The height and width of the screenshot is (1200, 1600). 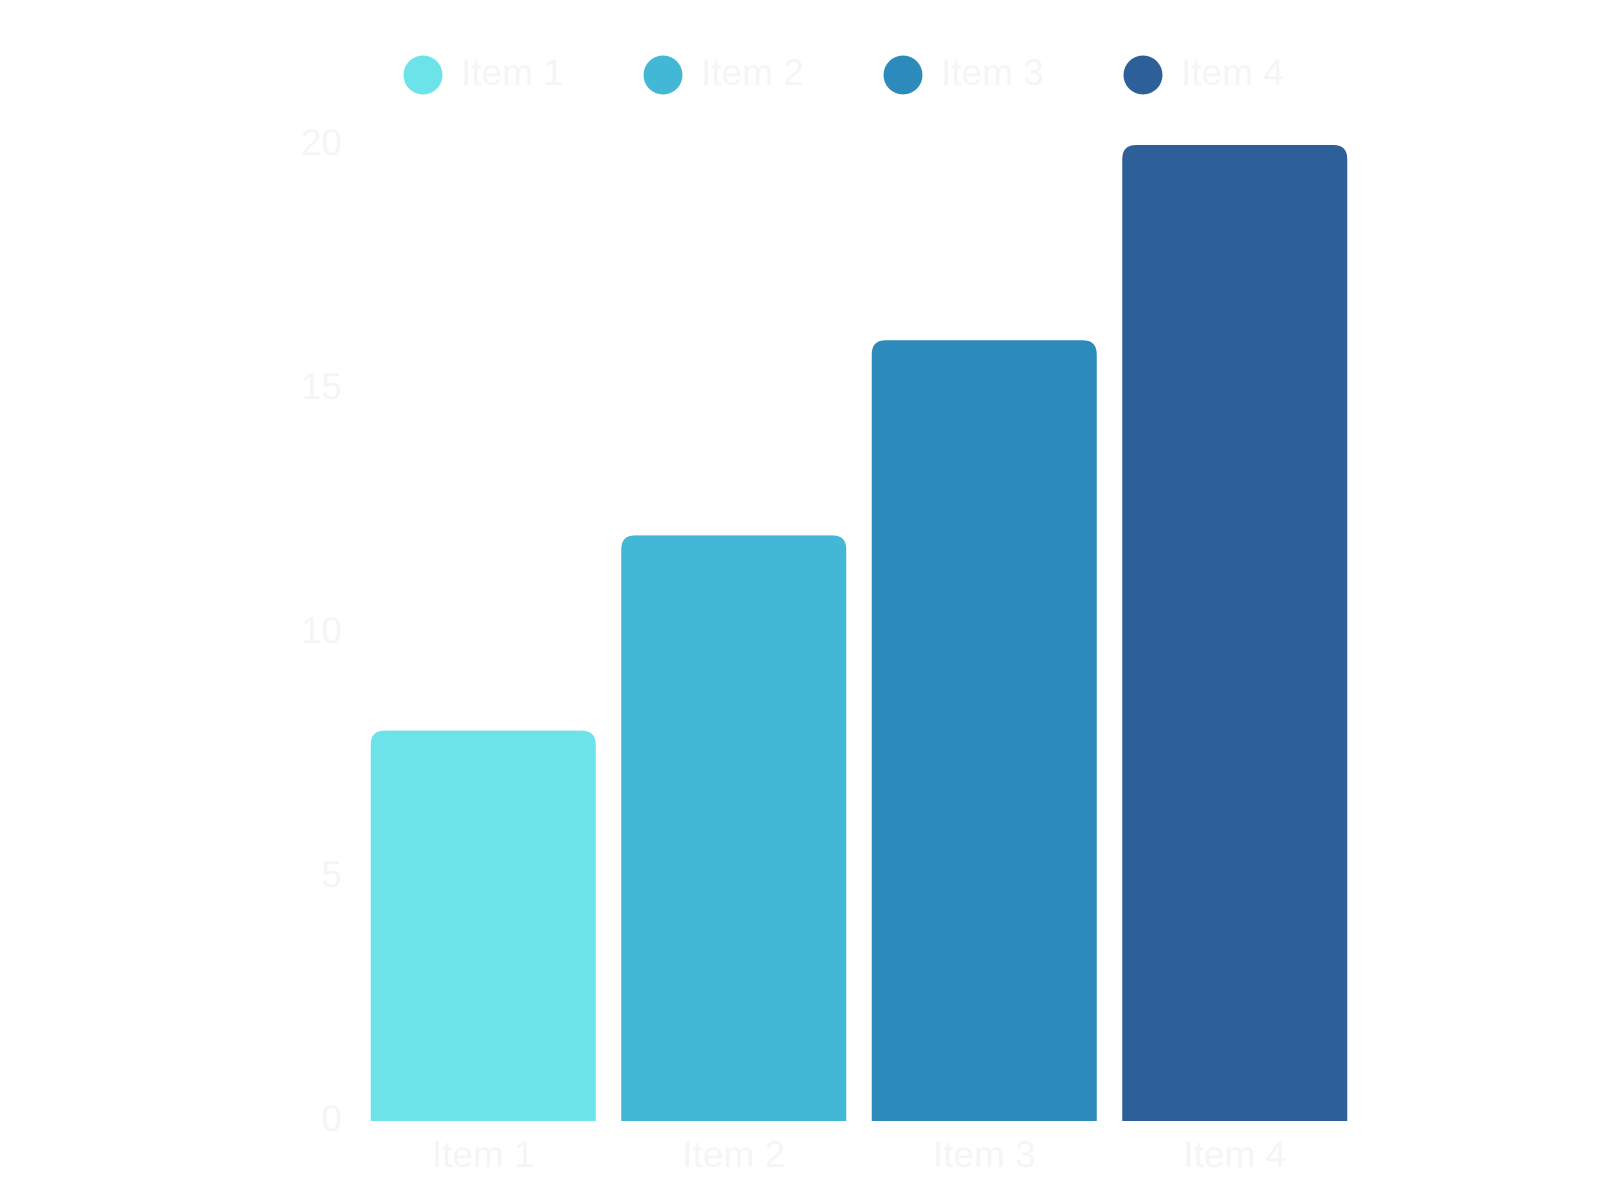 I want to click on legend-label: Item 1, so click(x=512, y=72).